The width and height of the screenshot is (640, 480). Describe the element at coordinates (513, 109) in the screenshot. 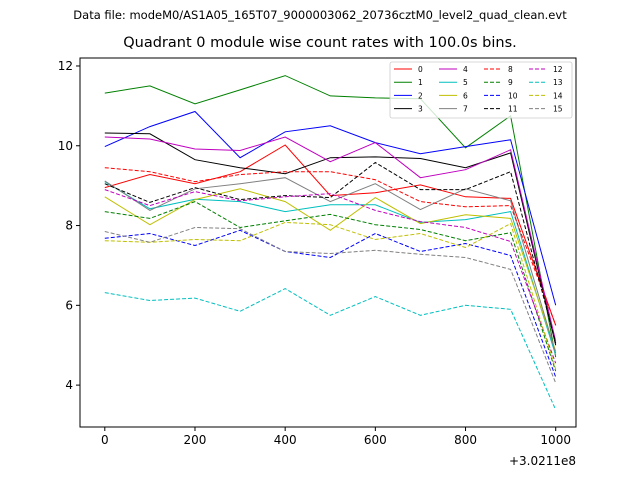

I see `legend-label-11: 11` at that location.